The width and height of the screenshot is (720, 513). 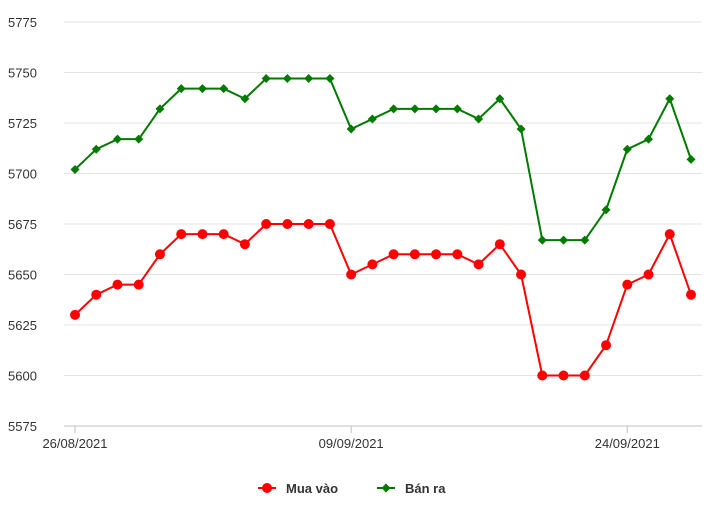 I want to click on y-tick-label: 5775, so click(x=22, y=22).